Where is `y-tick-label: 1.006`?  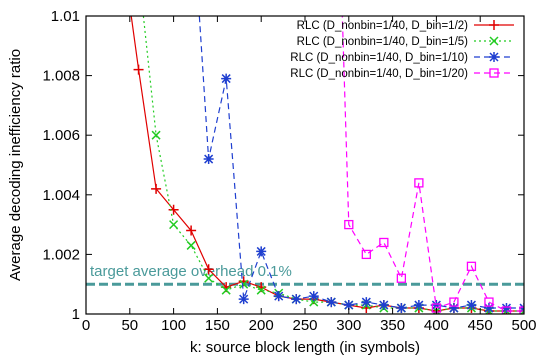
y-tick-label: 1.006 is located at coordinates (61, 135).